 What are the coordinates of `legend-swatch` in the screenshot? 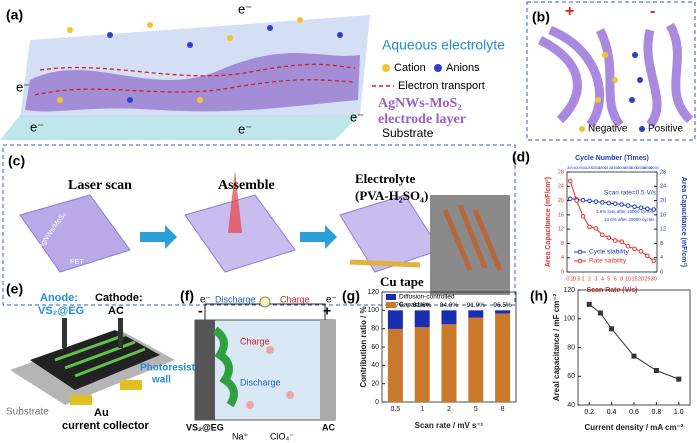 It's located at (391, 297).